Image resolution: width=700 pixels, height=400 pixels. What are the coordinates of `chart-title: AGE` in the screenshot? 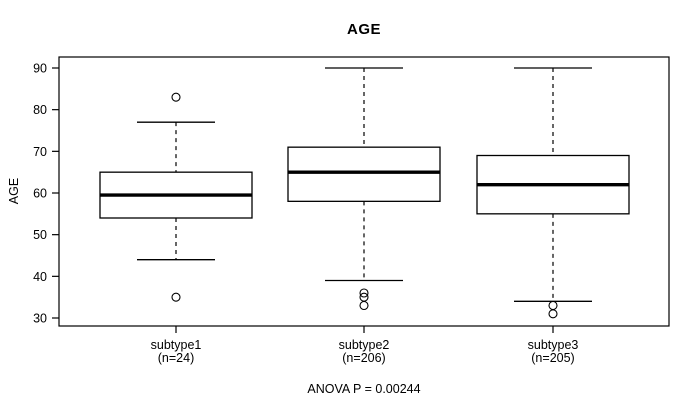 It's located at (363, 29).